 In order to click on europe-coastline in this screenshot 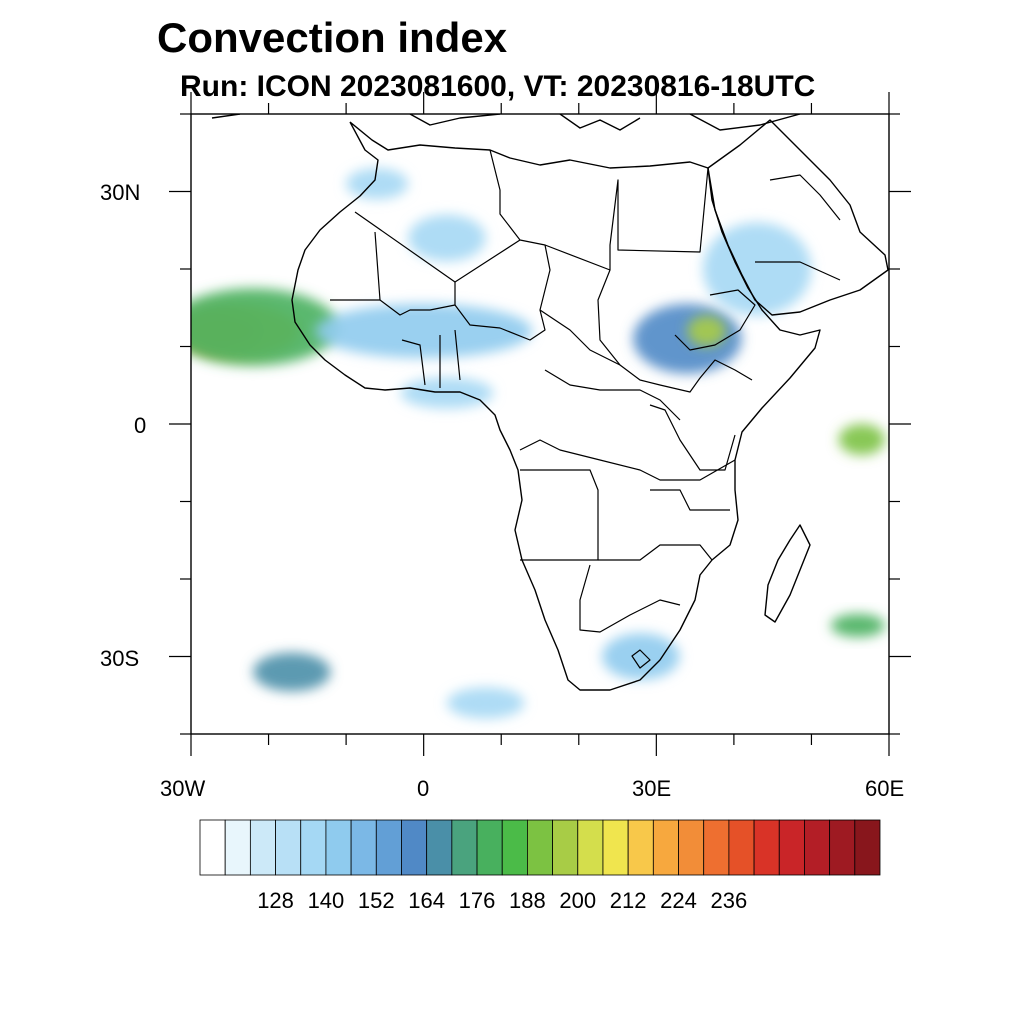, I will do `click(605, 122)`.